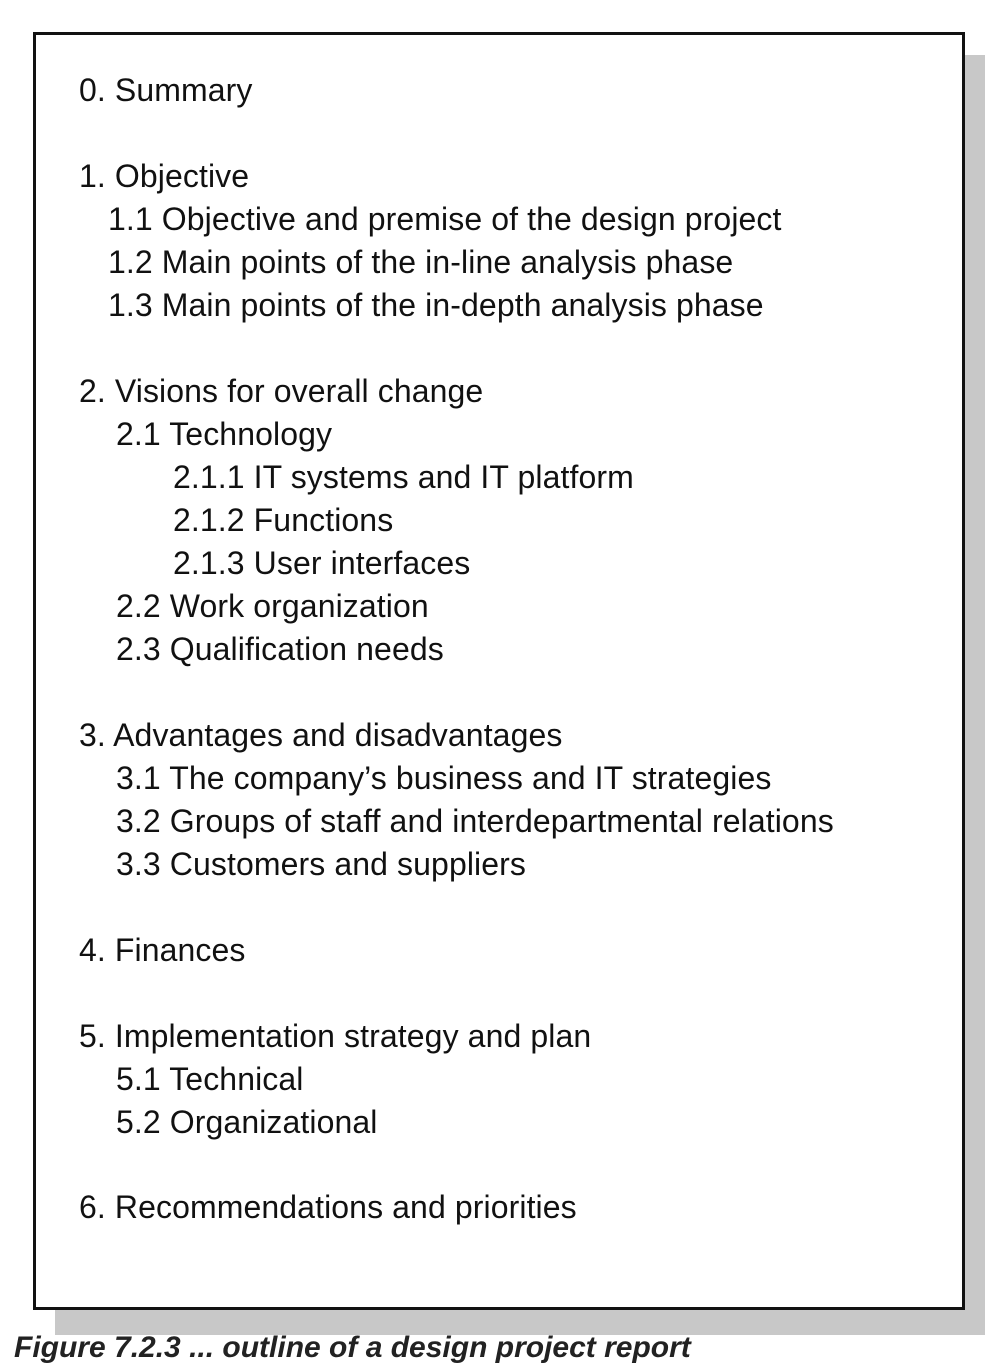 This screenshot has width=1006, height=1365. What do you see at coordinates (164, 176) in the screenshot?
I see `outline-item: 1. Objective` at bounding box center [164, 176].